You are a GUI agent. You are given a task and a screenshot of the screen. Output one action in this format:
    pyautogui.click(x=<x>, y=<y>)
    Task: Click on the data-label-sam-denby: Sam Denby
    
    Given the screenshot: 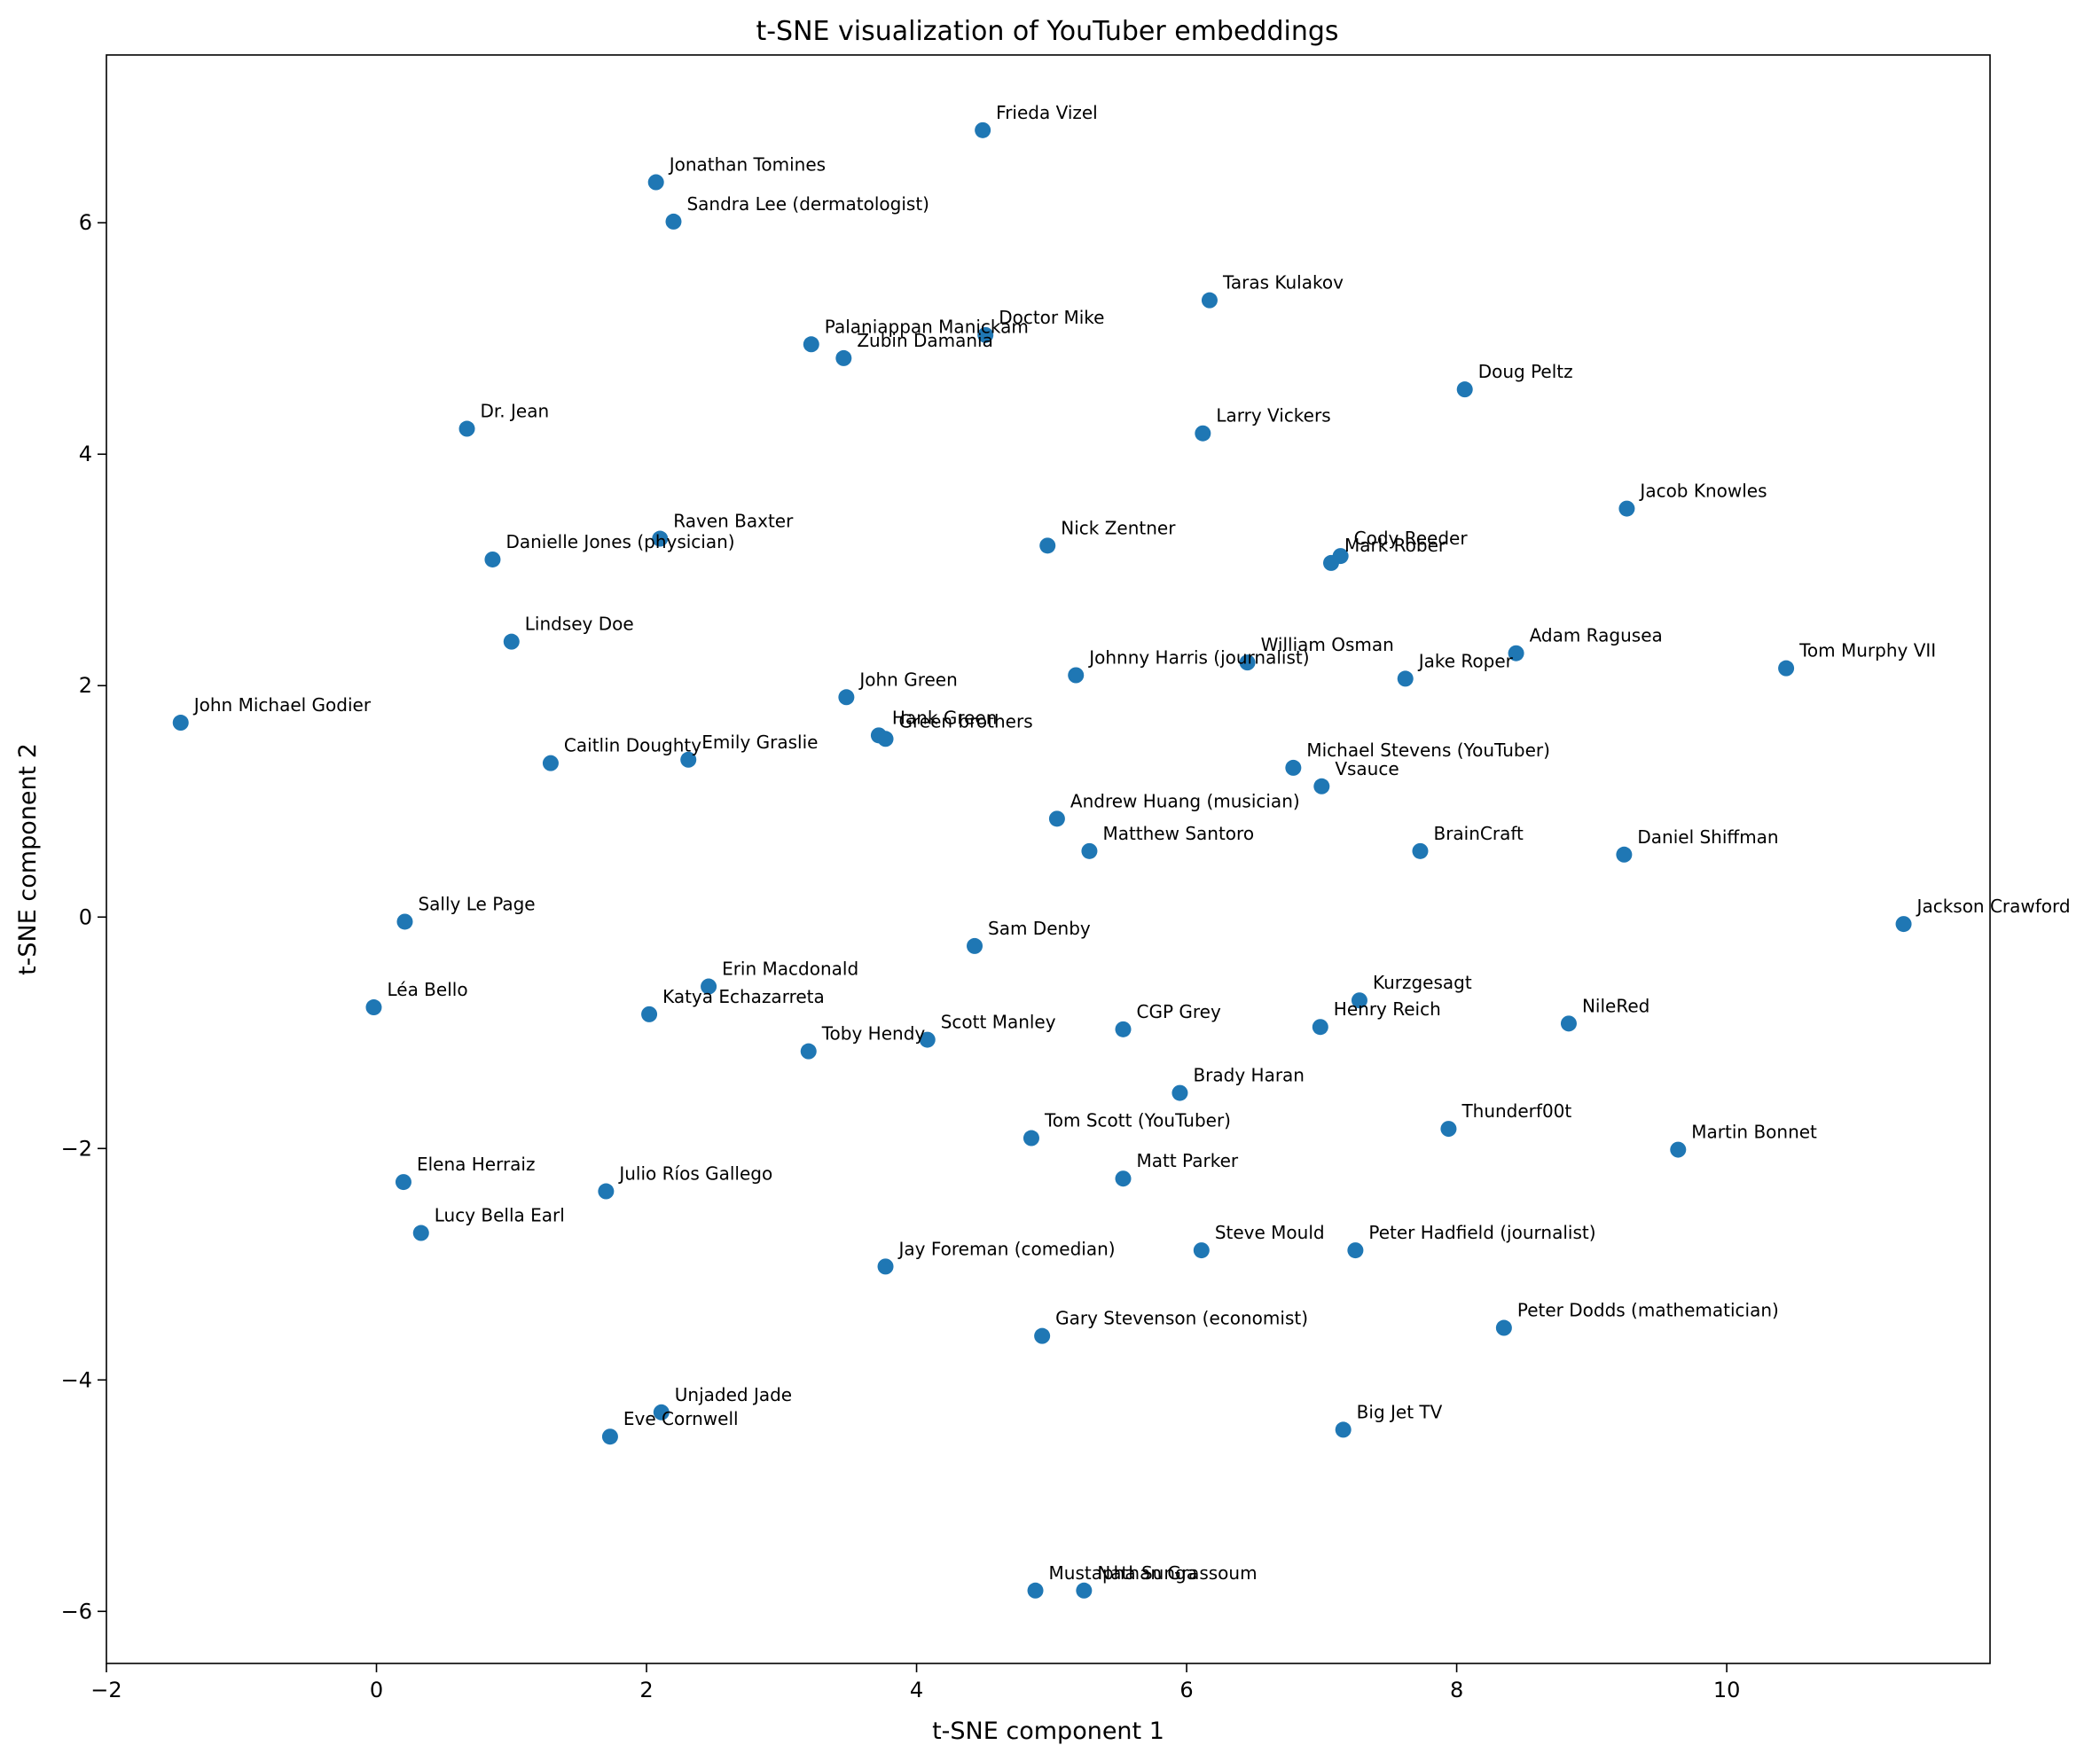 What is the action you would take?
    pyautogui.click(x=1039, y=929)
    